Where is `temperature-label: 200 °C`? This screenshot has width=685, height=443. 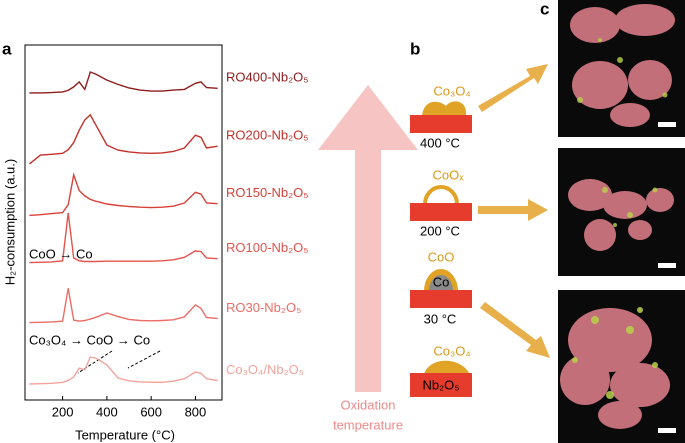 temperature-label: 200 °C is located at coordinates (440, 230).